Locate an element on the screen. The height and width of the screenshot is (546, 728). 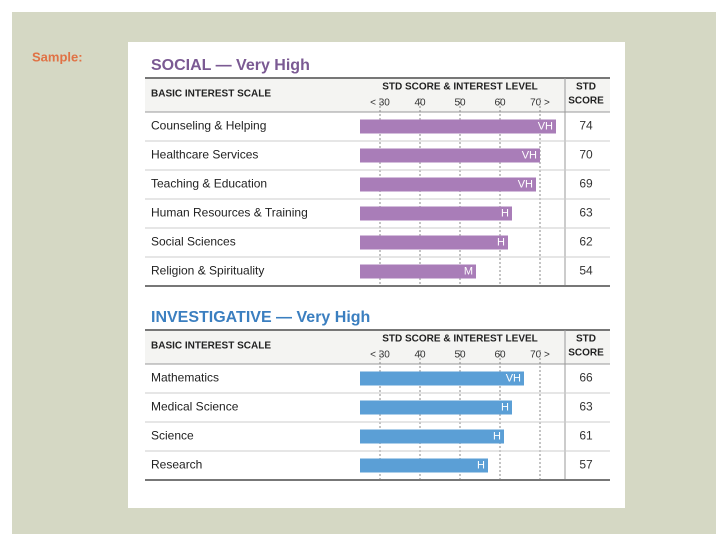
category-label: Research is located at coordinates (176, 465).